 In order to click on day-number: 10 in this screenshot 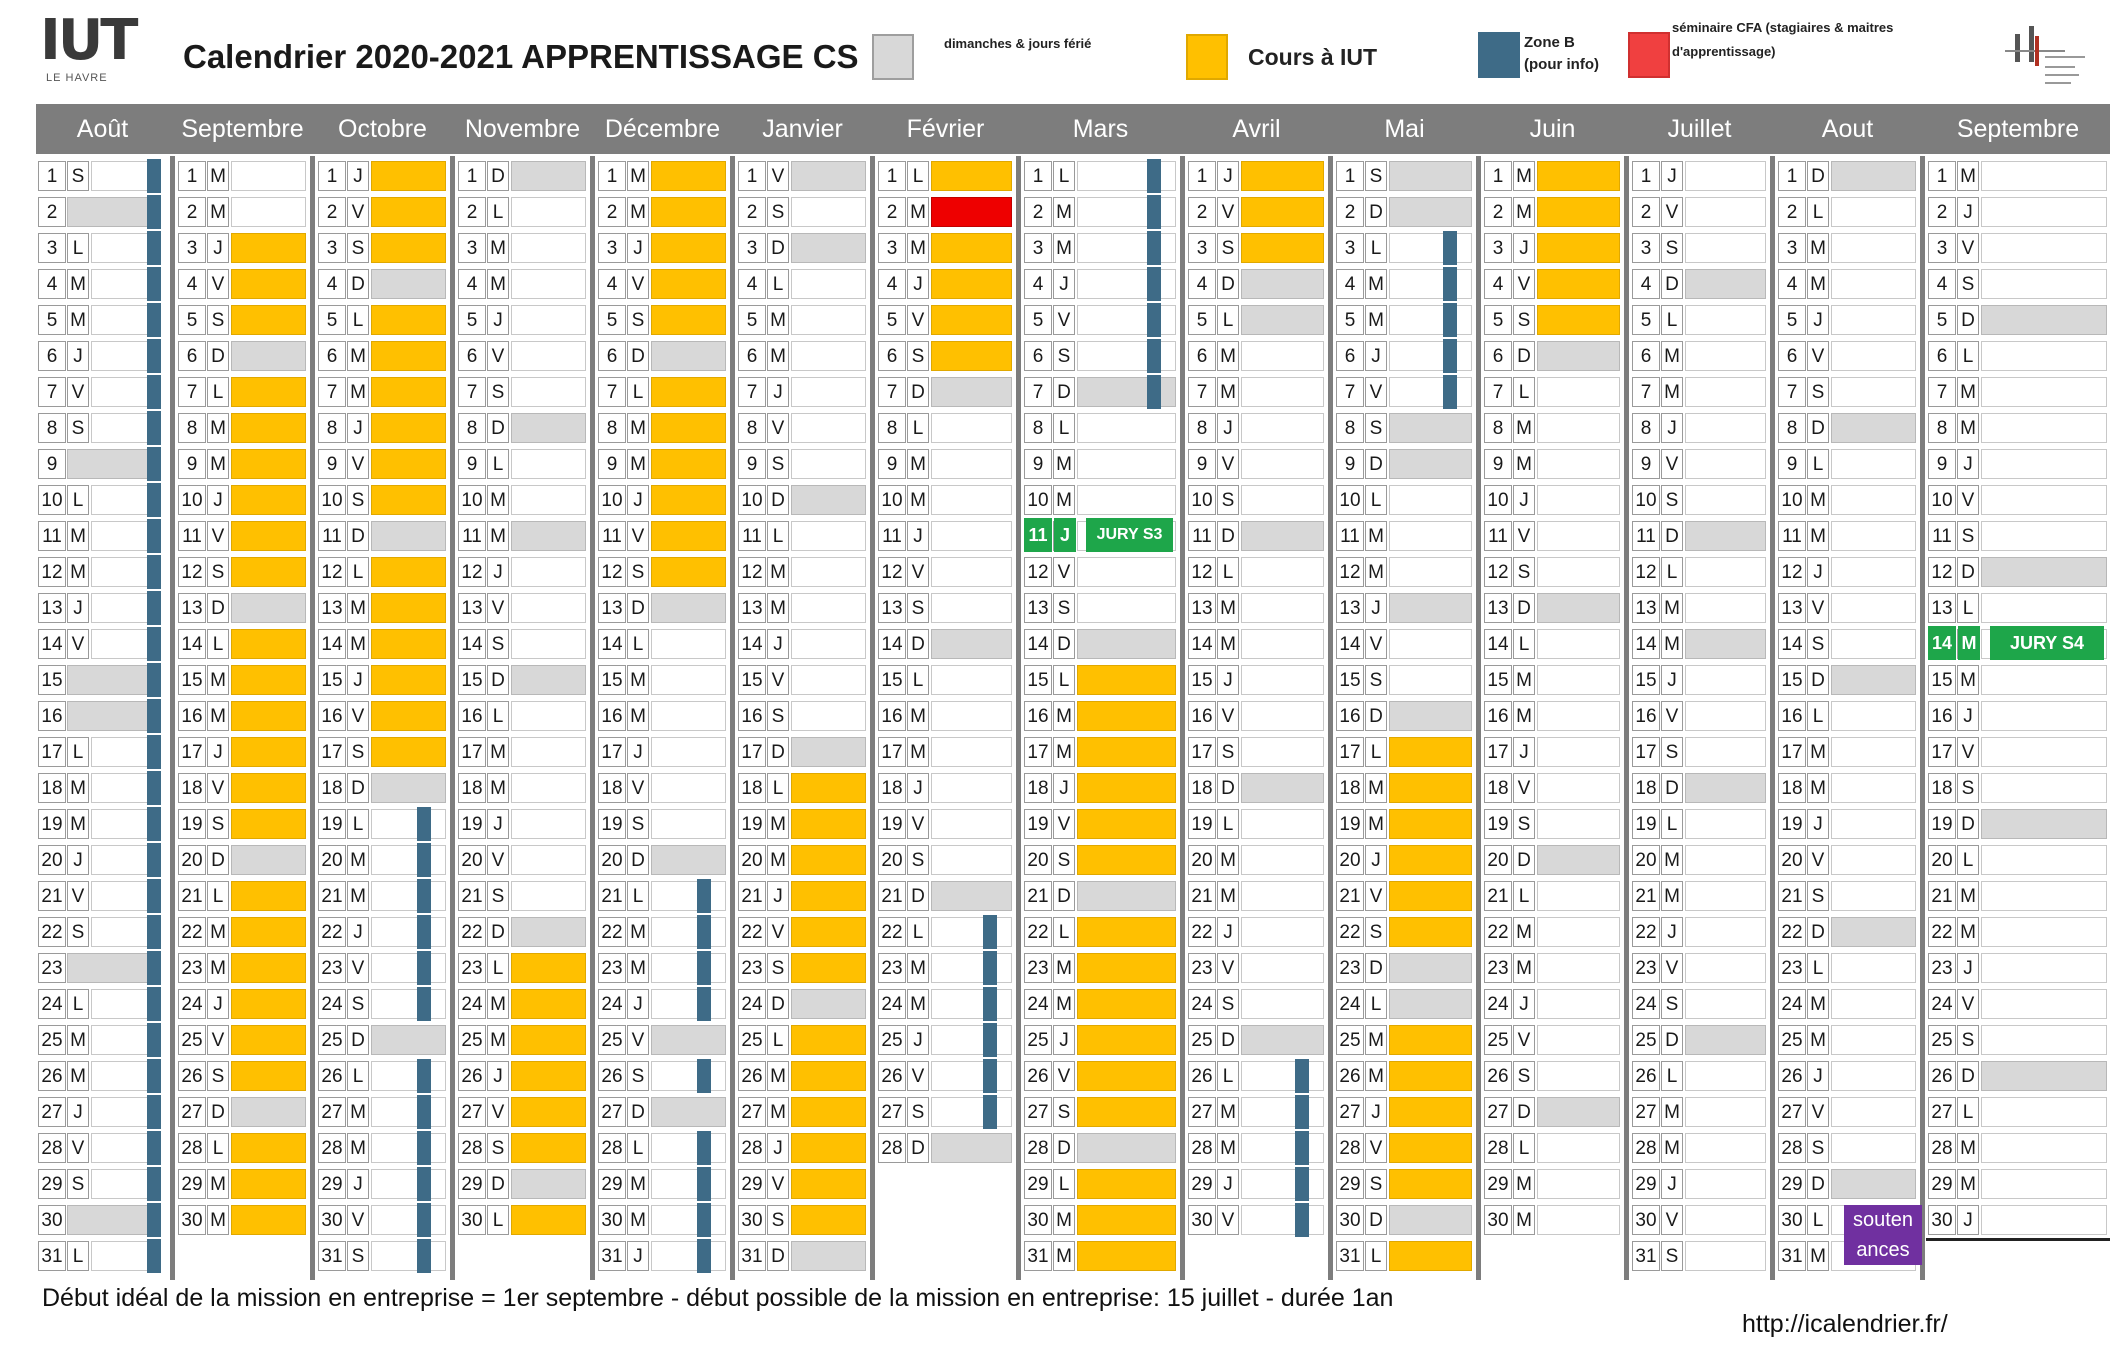, I will do `click(1942, 500)`.